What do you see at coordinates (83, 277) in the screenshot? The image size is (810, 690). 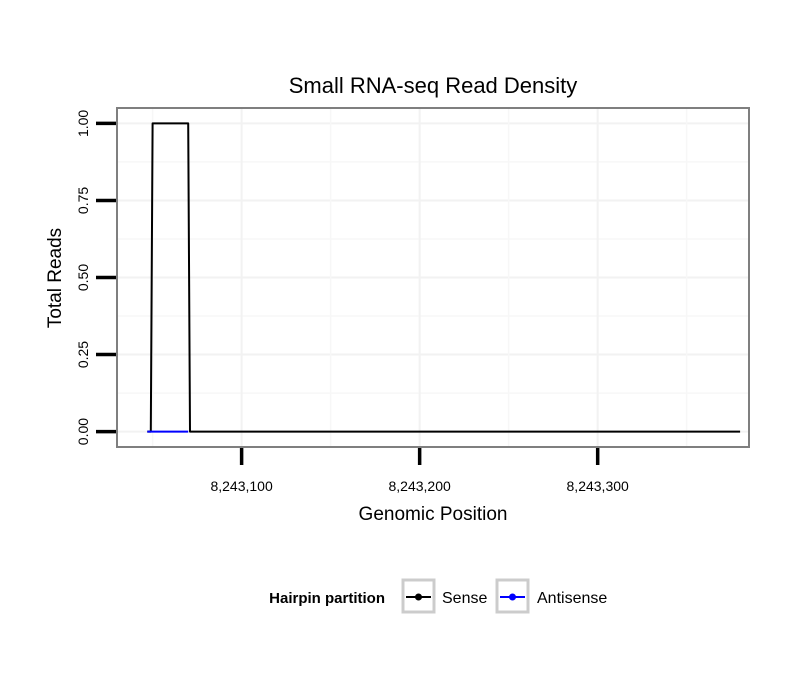 I see `y-tick-label: 0.50` at bounding box center [83, 277].